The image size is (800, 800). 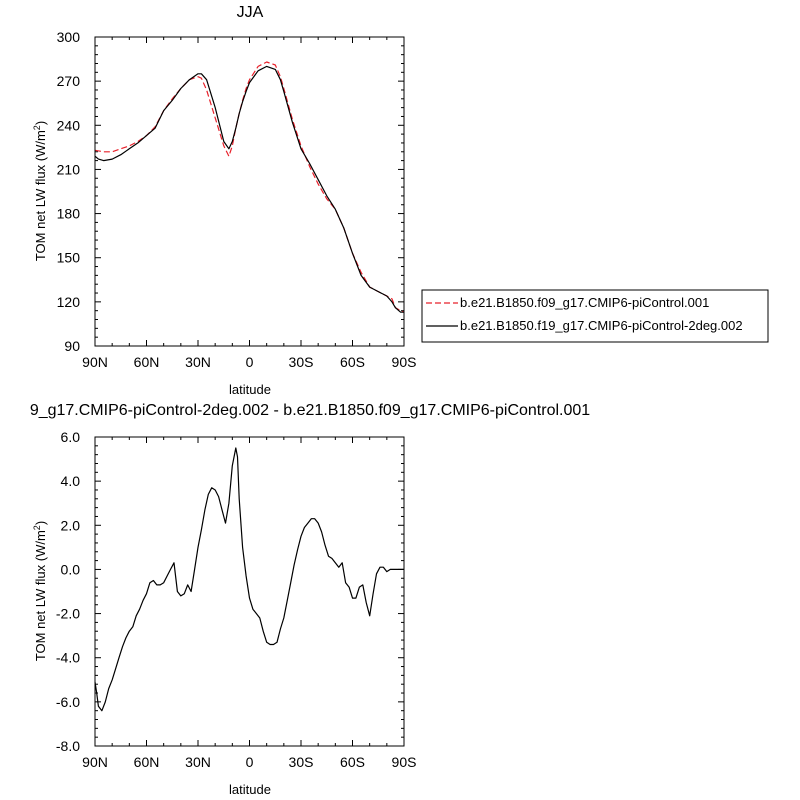 What do you see at coordinates (71, 481) in the screenshot?
I see `y-tick-label: 4.0` at bounding box center [71, 481].